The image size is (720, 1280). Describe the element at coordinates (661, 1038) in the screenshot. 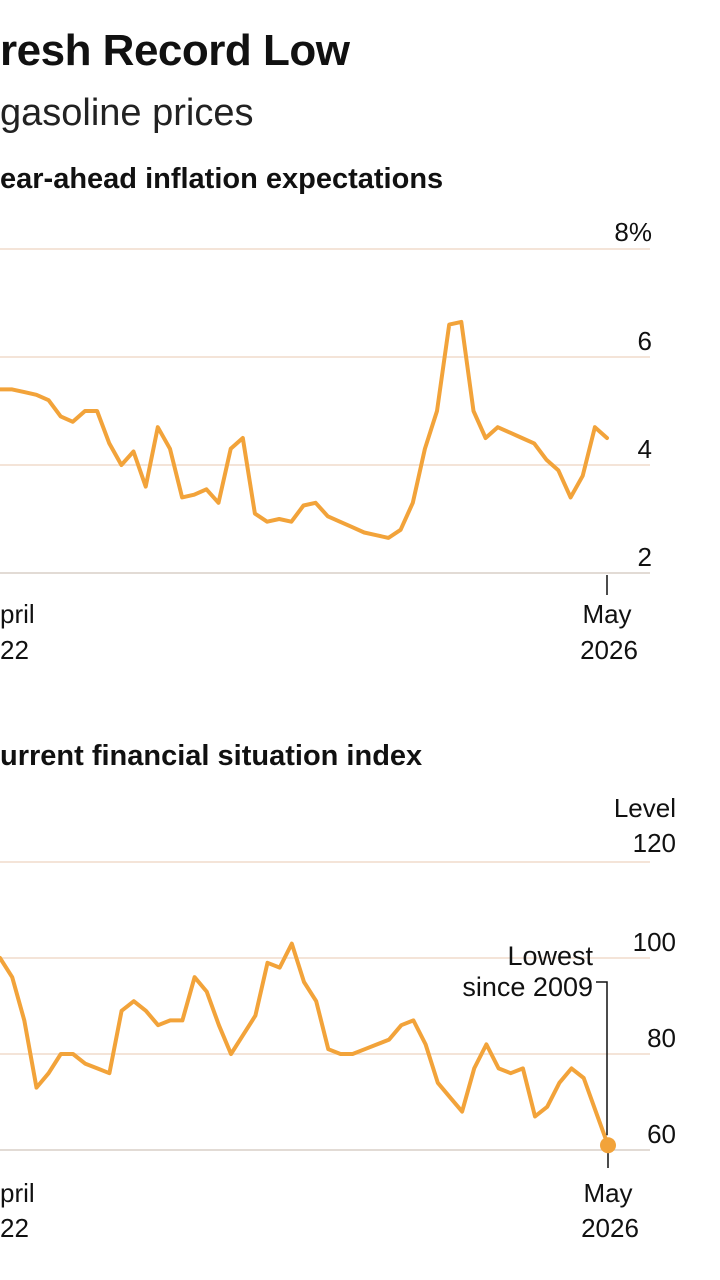

I see `y-tick-label: 80` at that location.